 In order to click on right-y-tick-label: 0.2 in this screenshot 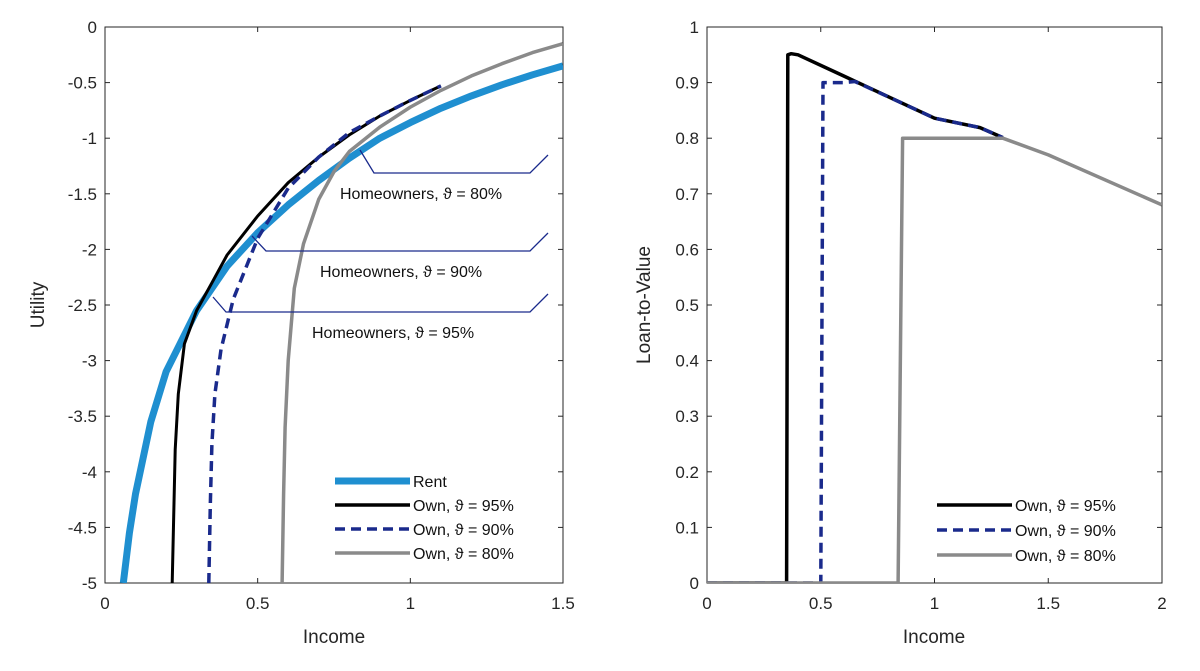, I will do `click(687, 472)`.